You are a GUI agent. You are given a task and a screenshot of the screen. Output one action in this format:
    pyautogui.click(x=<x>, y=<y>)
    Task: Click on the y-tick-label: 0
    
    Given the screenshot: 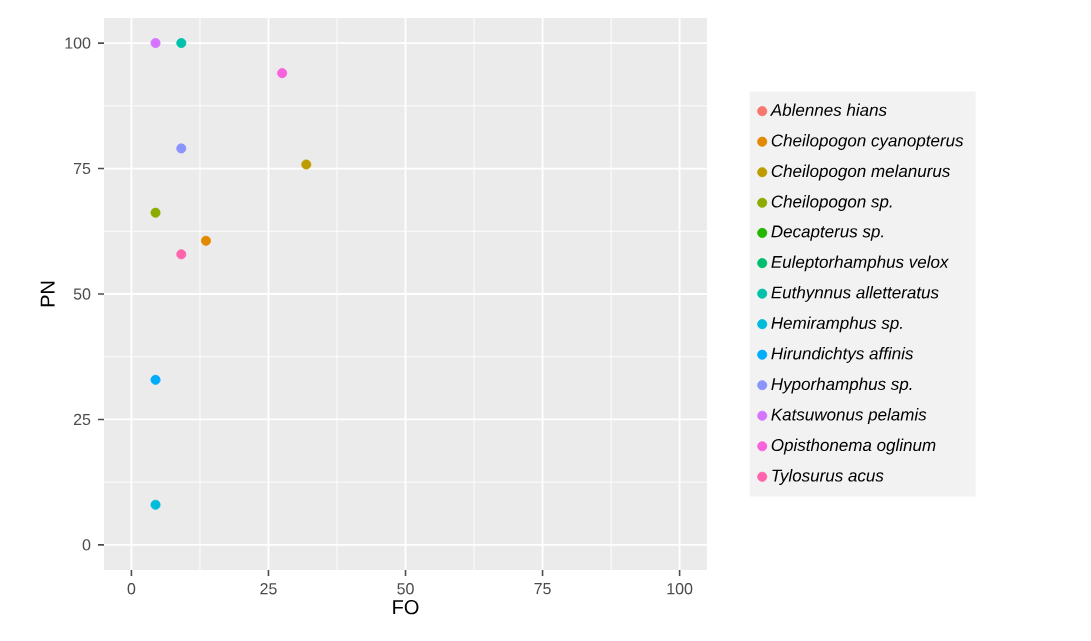 What is the action you would take?
    pyautogui.click(x=86, y=545)
    